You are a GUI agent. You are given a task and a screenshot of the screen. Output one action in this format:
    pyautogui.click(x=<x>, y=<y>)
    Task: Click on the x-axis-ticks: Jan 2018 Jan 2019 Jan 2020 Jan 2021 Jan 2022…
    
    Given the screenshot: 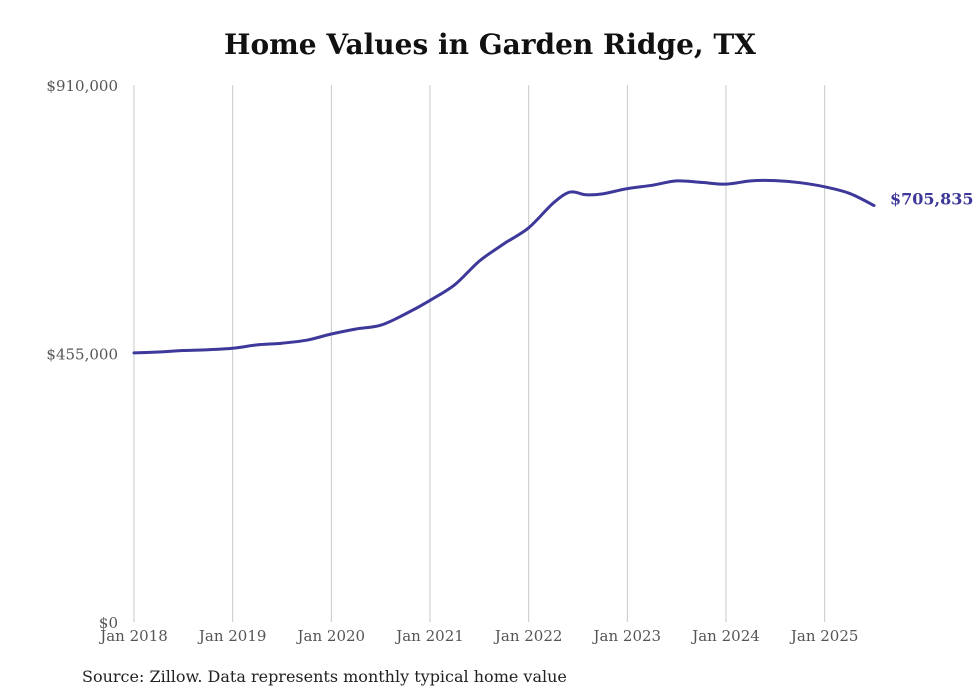 What is the action you would take?
    pyautogui.click(x=478, y=636)
    